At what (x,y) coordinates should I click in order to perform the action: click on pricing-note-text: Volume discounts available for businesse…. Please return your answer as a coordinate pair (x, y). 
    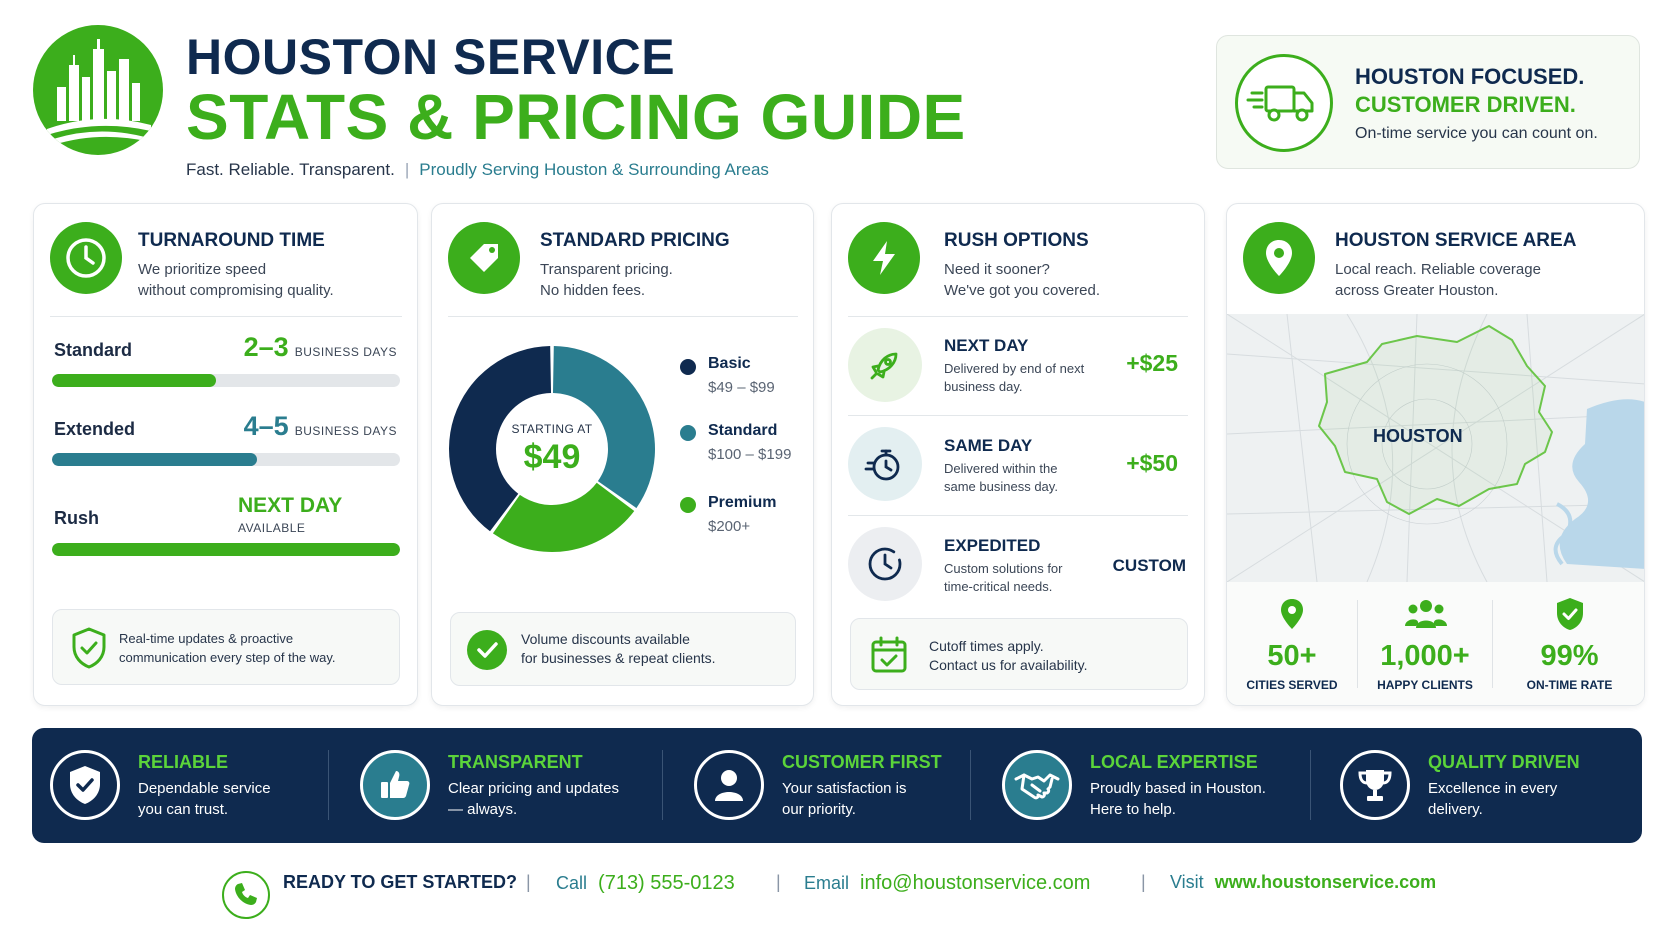
    Looking at the image, I should click on (618, 649).